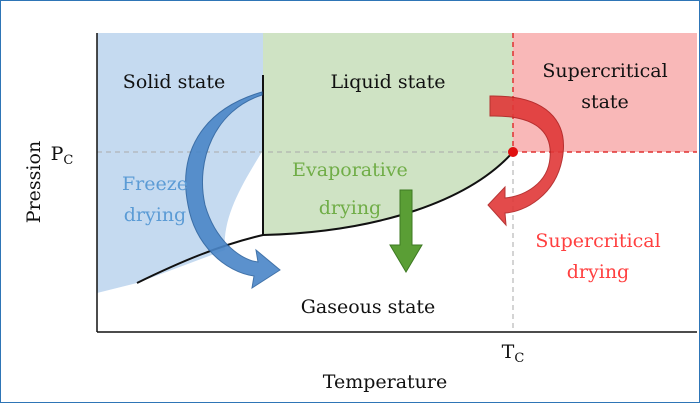 The image size is (700, 403). Describe the element at coordinates (597, 241) in the screenshot. I see `method-label: Supercritical` at that location.